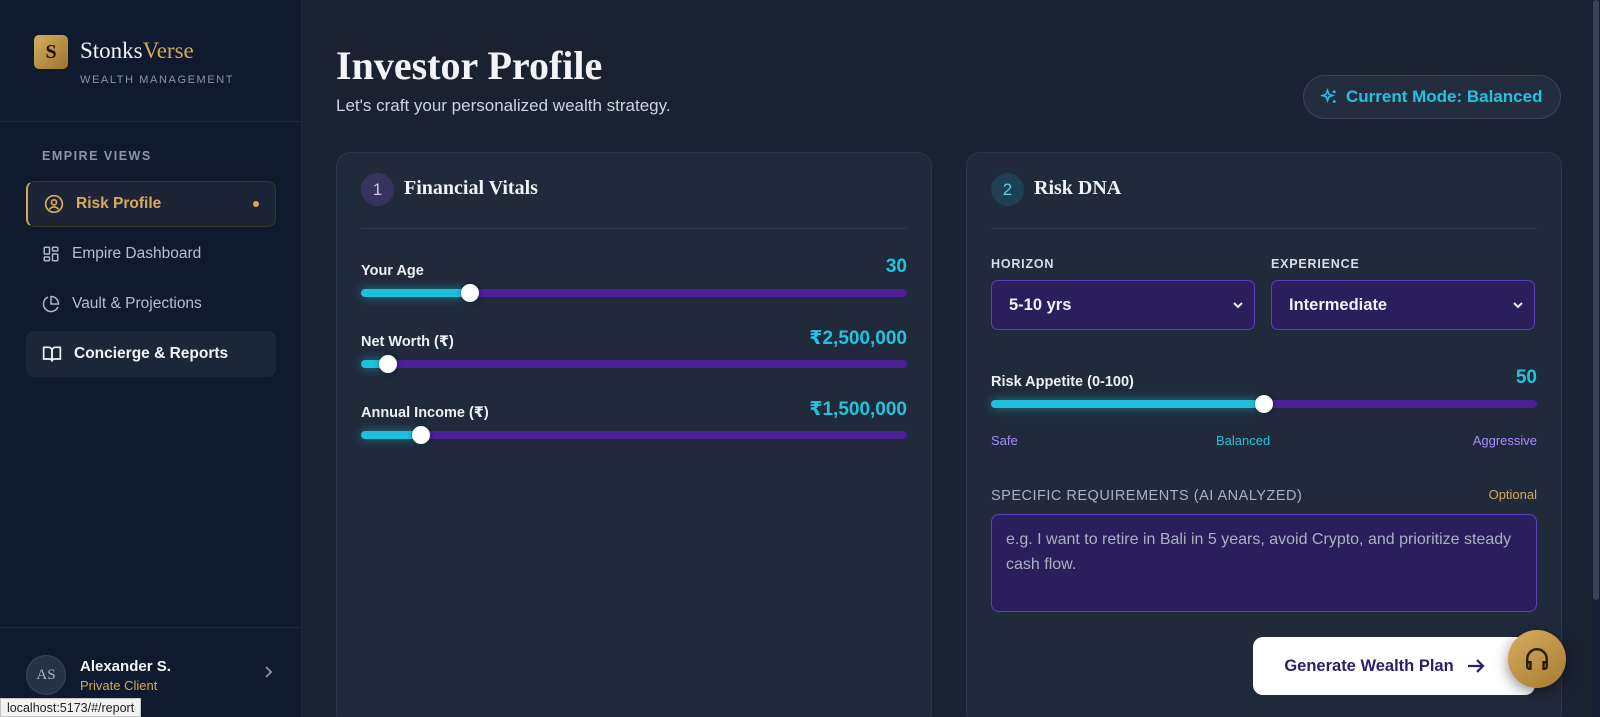 Image resolution: width=1600 pixels, height=717 pixels. Describe the element at coordinates (1504, 440) in the screenshot. I see `scale-label-aggressive: Aggressive` at that location.